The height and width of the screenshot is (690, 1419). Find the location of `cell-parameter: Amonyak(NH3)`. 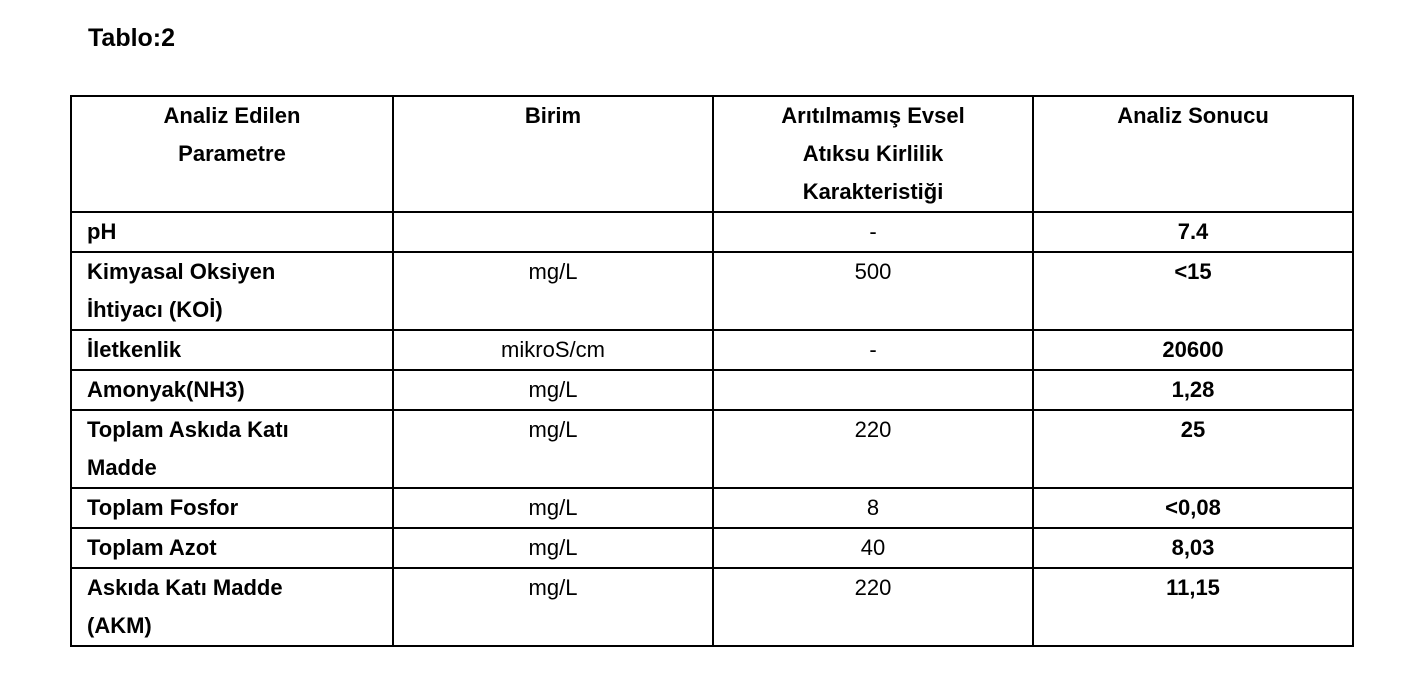

cell-parameter: Amonyak(NH3) is located at coordinates (232, 390).